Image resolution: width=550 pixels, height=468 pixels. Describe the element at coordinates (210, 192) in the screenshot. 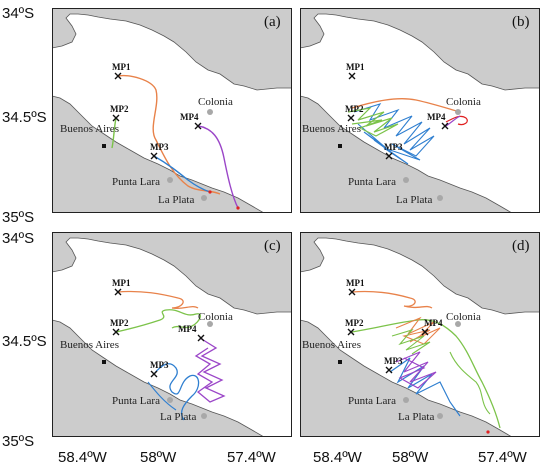

I see `panel-a-end-marker` at that location.